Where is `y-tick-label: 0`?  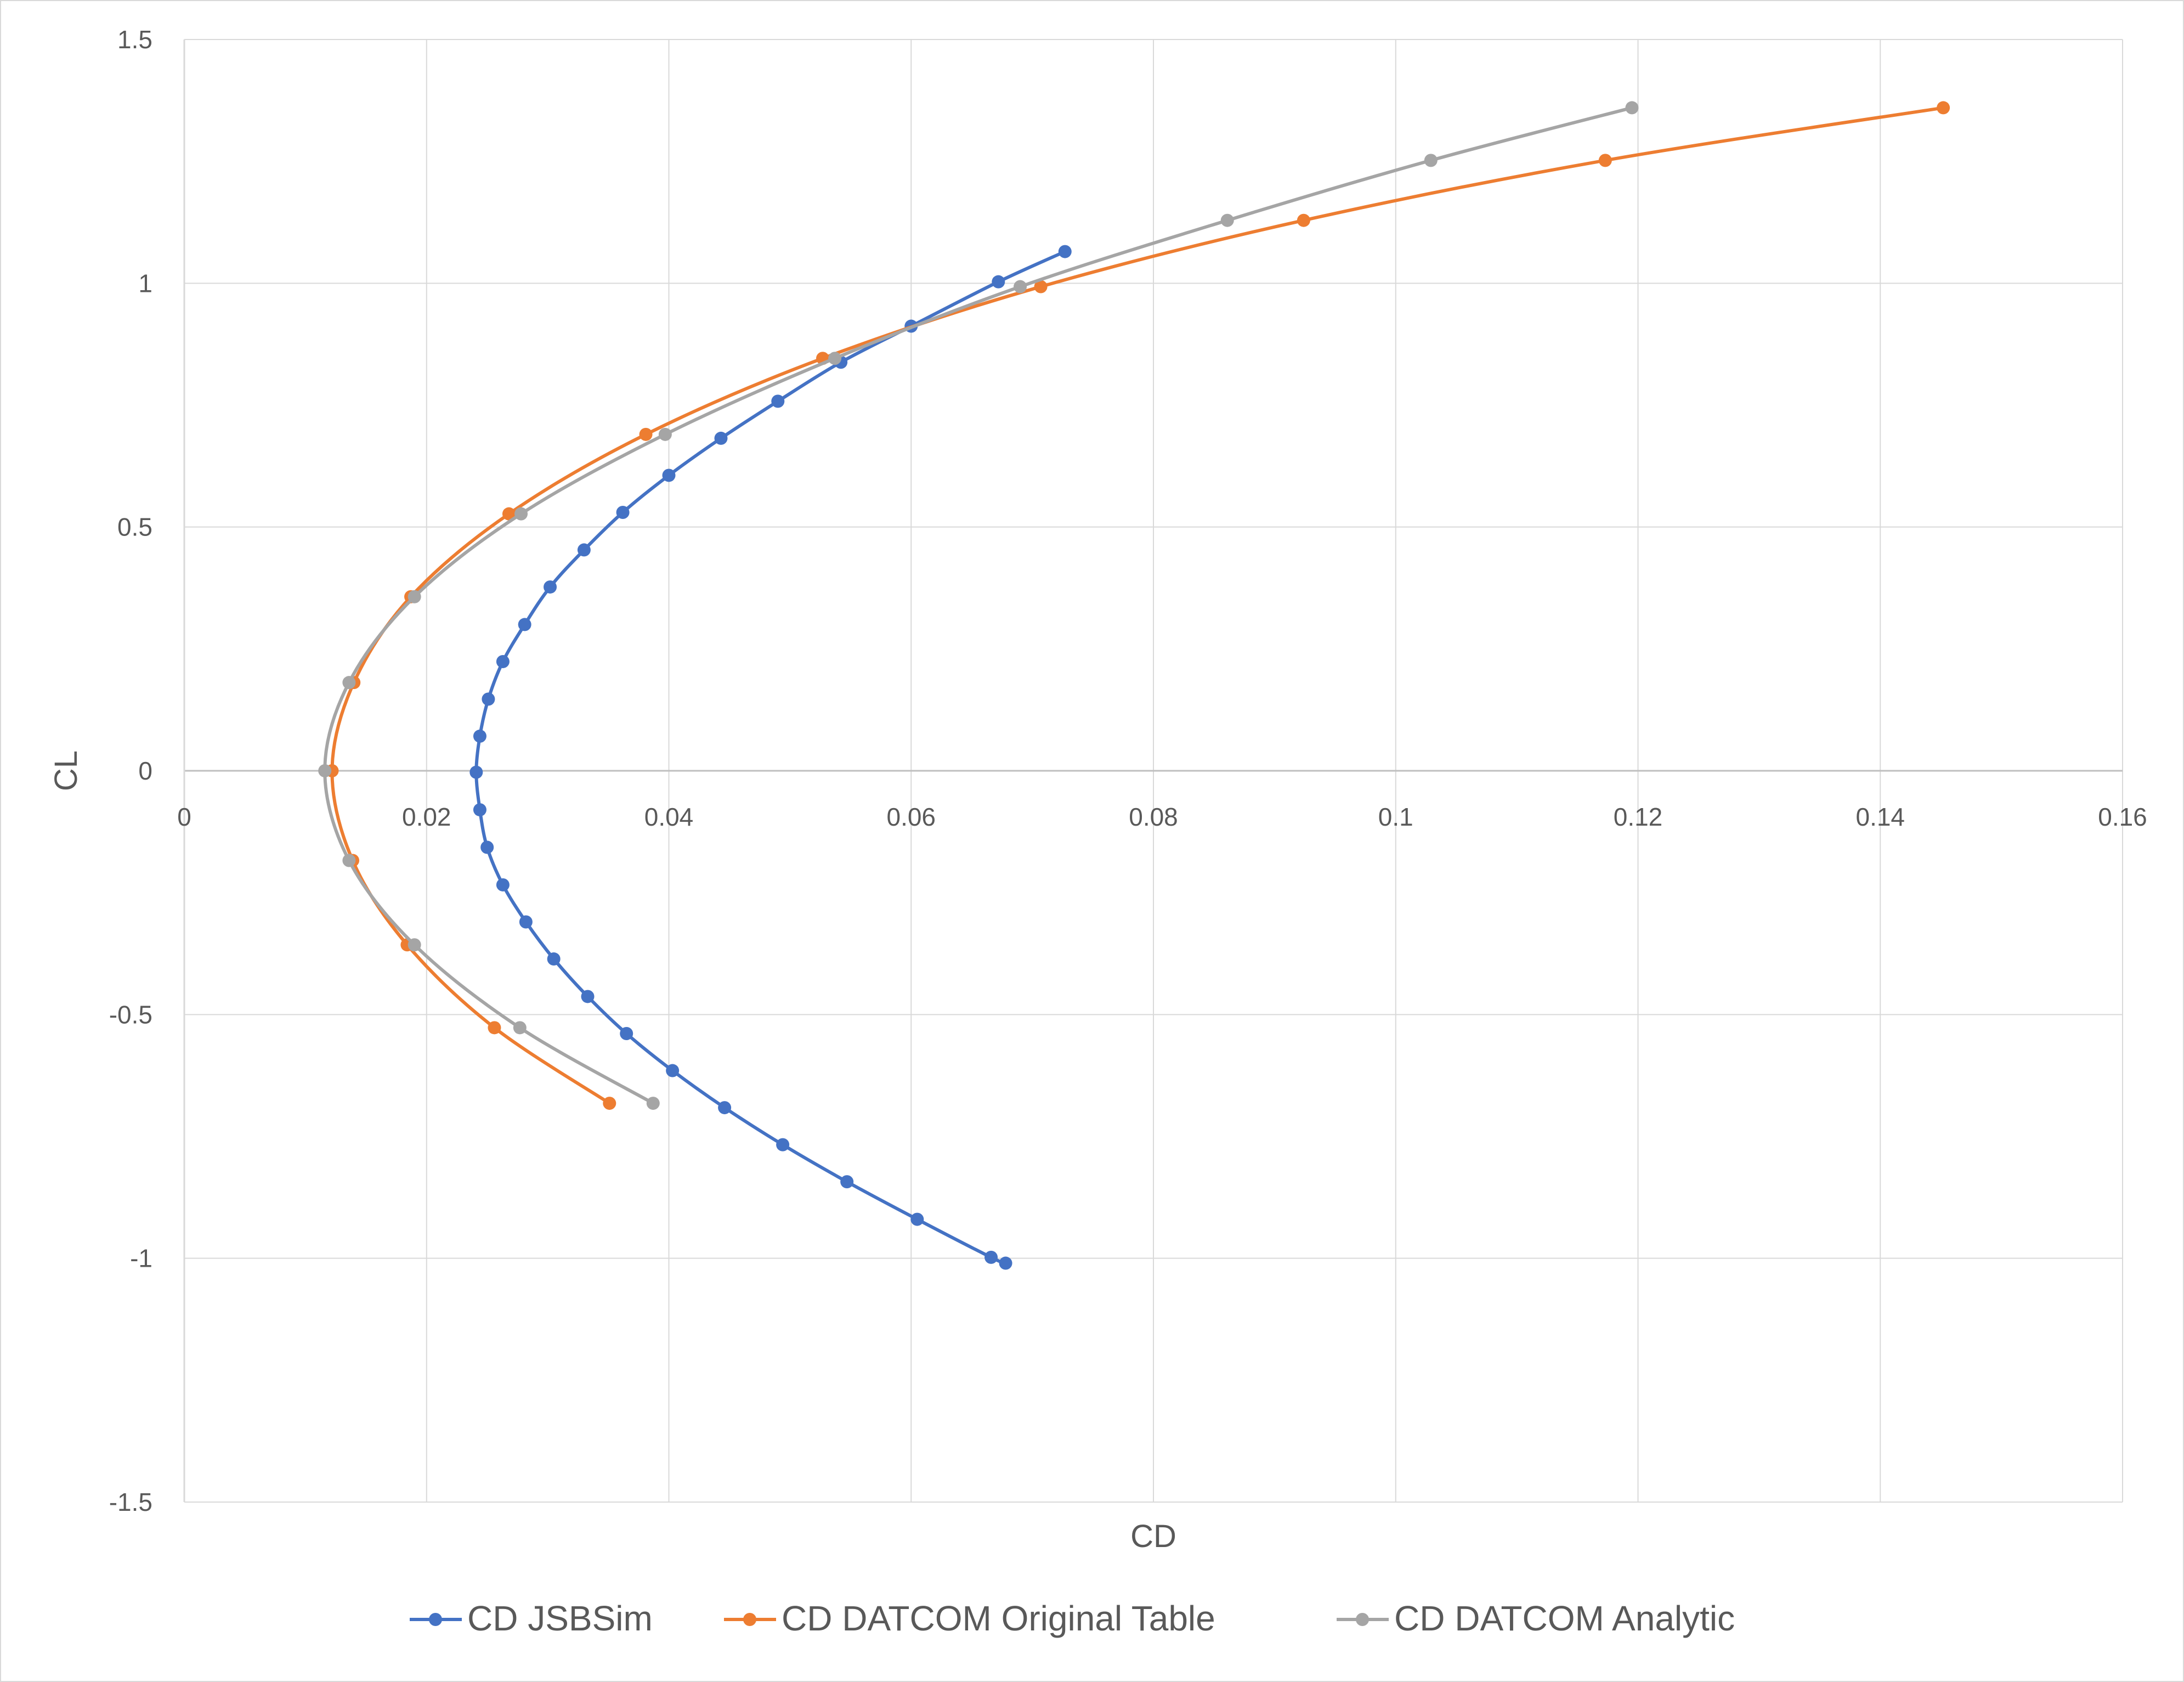
y-tick-label: 0 is located at coordinates (145, 771).